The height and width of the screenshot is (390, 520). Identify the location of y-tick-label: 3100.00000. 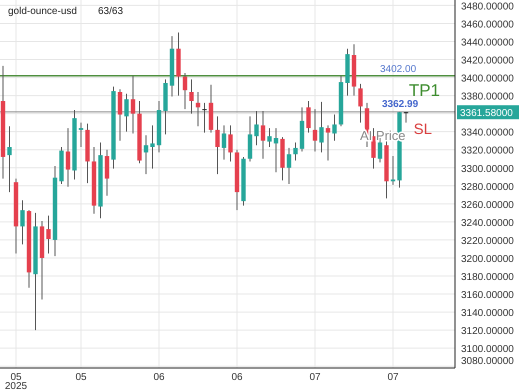
(487, 350).